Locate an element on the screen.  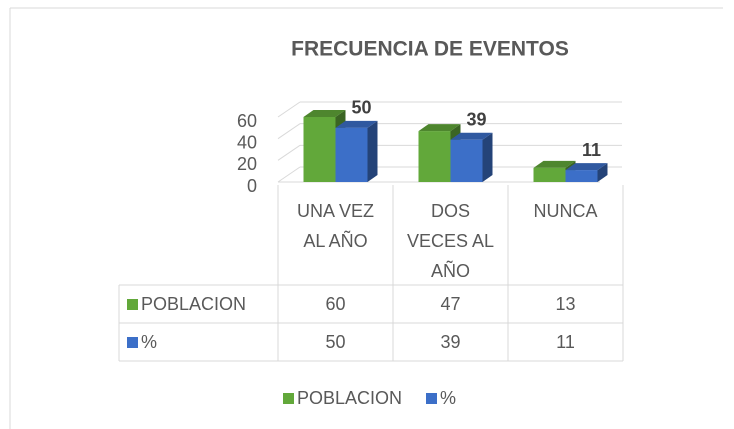
table-value: 47 is located at coordinates (450, 304).